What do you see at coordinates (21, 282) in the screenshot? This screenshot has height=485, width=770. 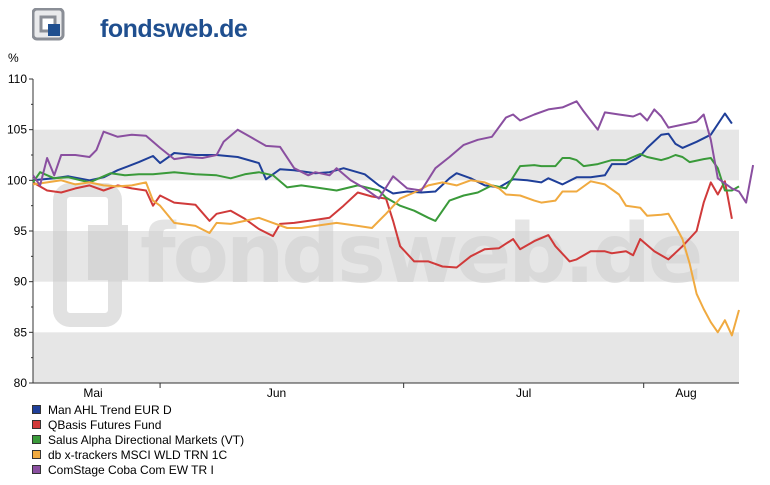 I see `y-tick-label: 90` at bounding box center [21, 282].